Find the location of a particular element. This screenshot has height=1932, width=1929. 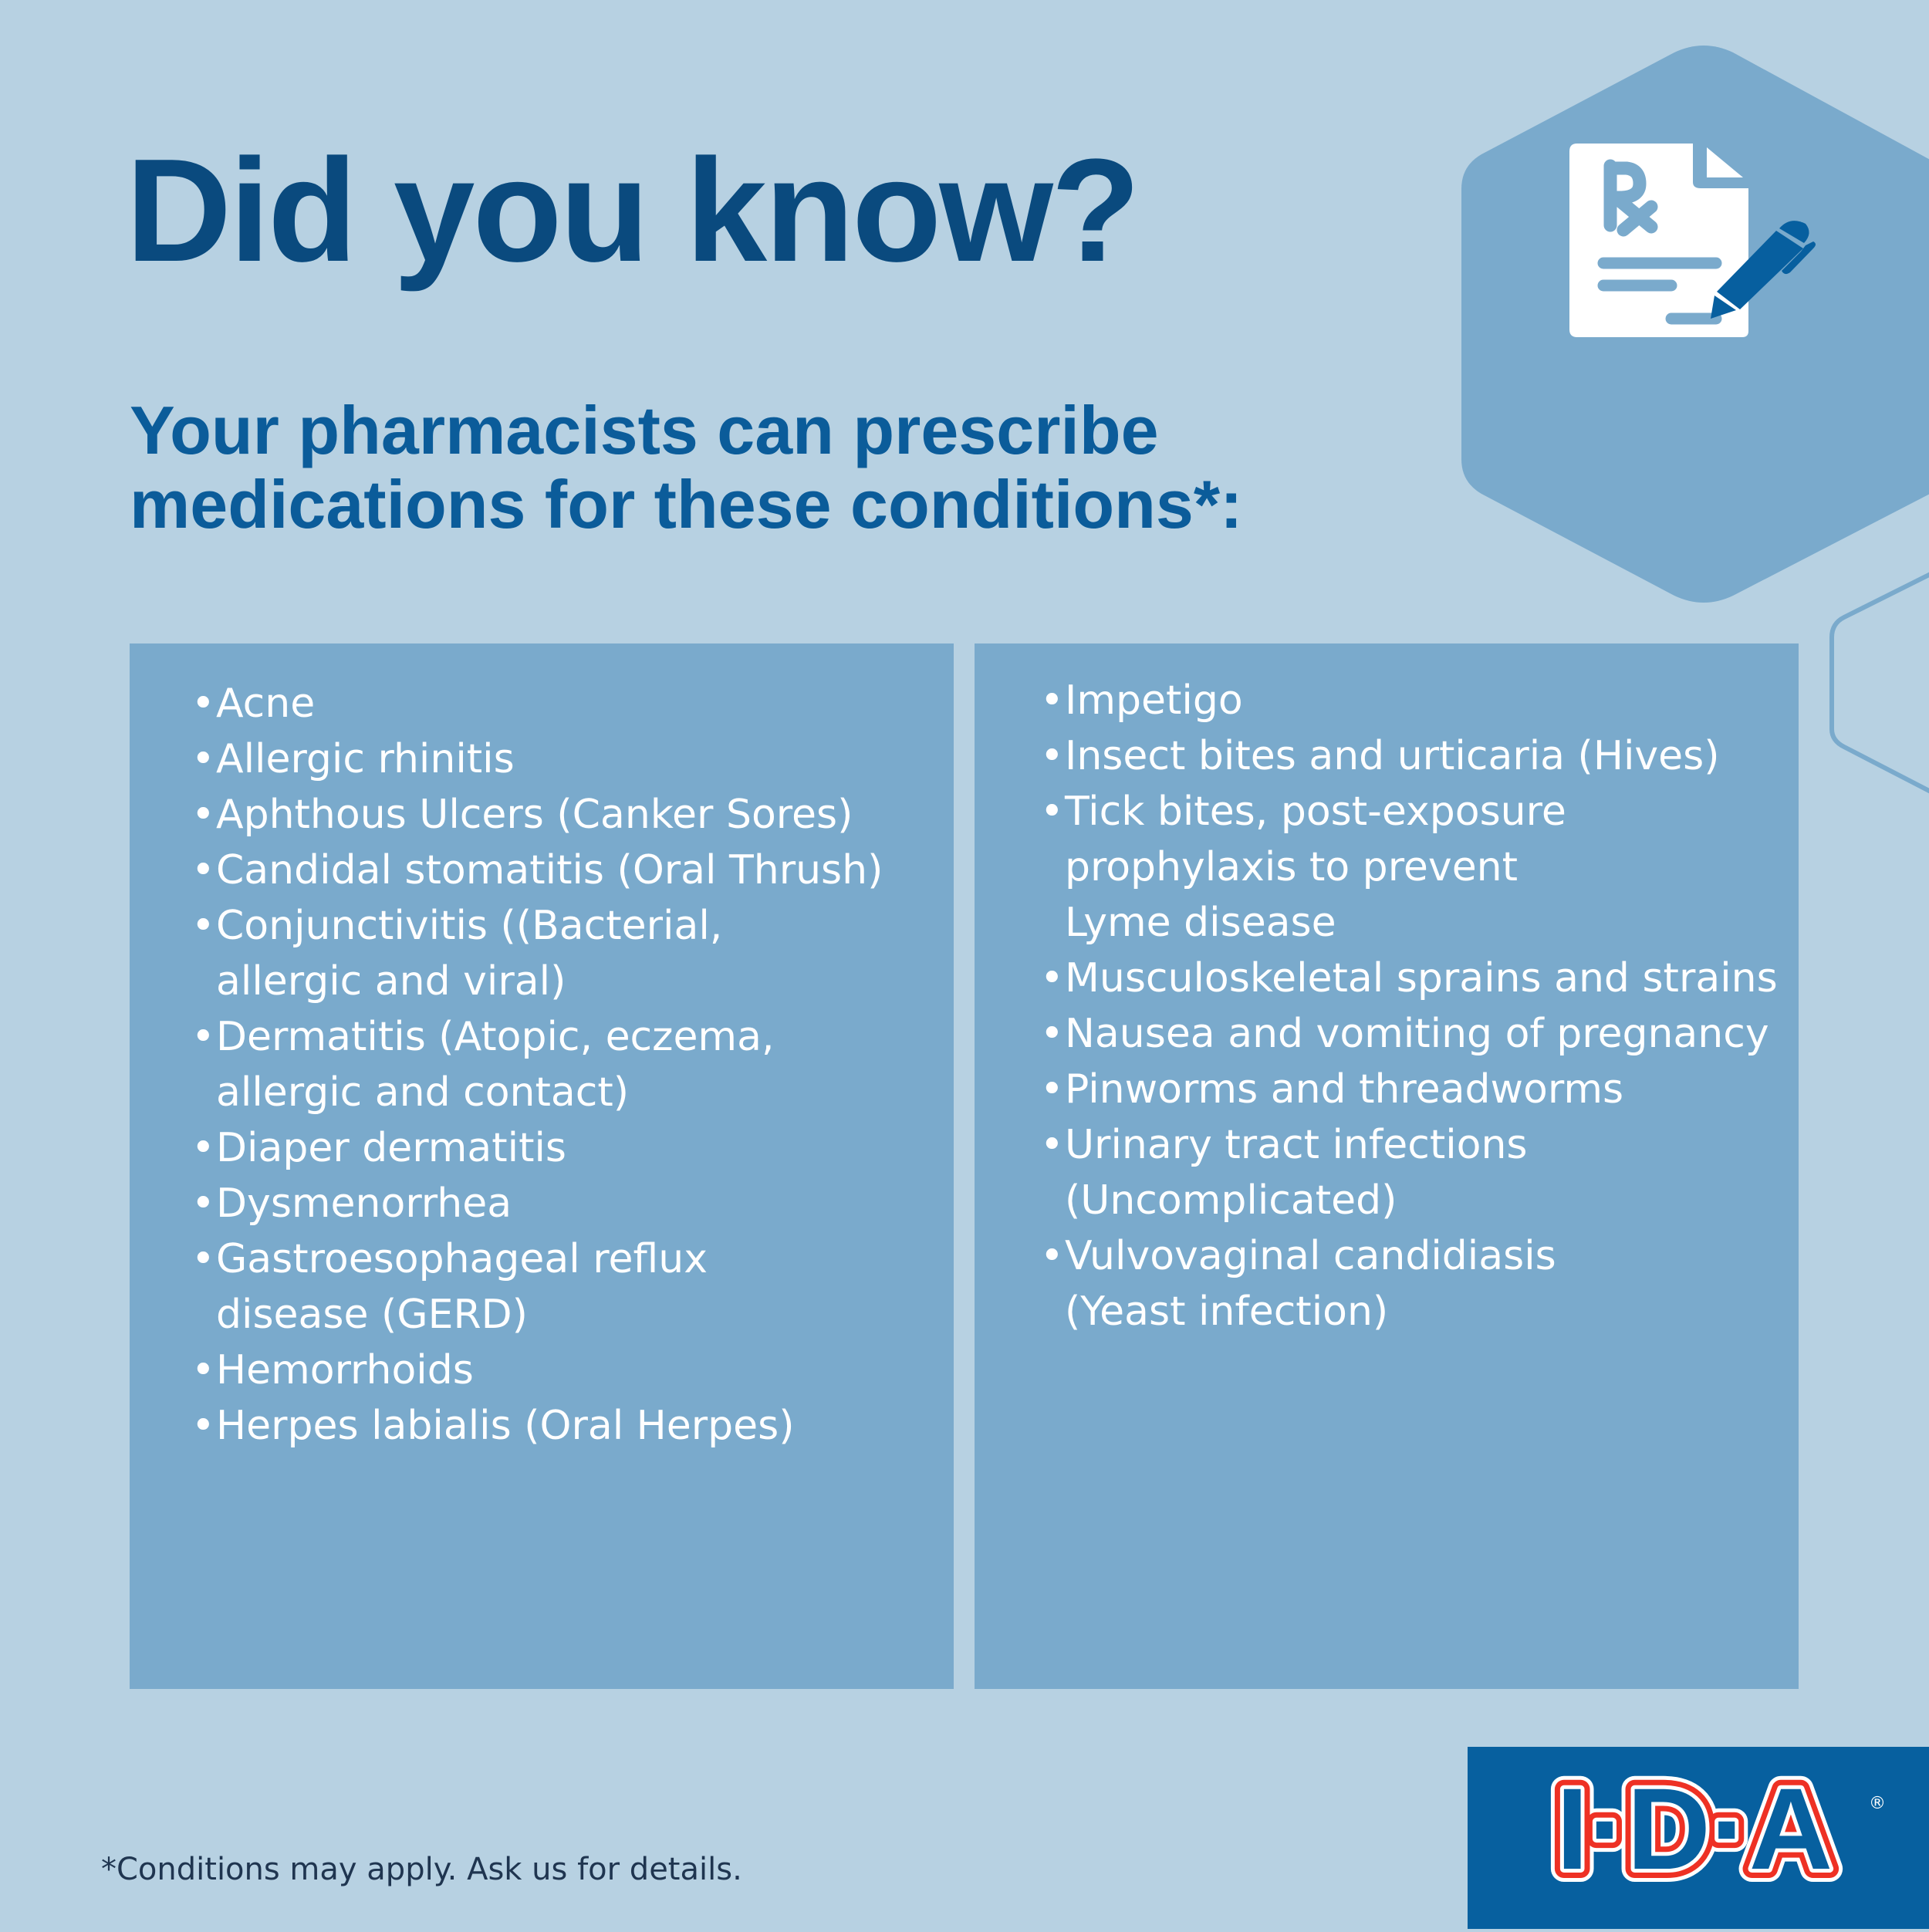

list-item: Pinworms and threadworms is located at coordinates (1414, 1089).